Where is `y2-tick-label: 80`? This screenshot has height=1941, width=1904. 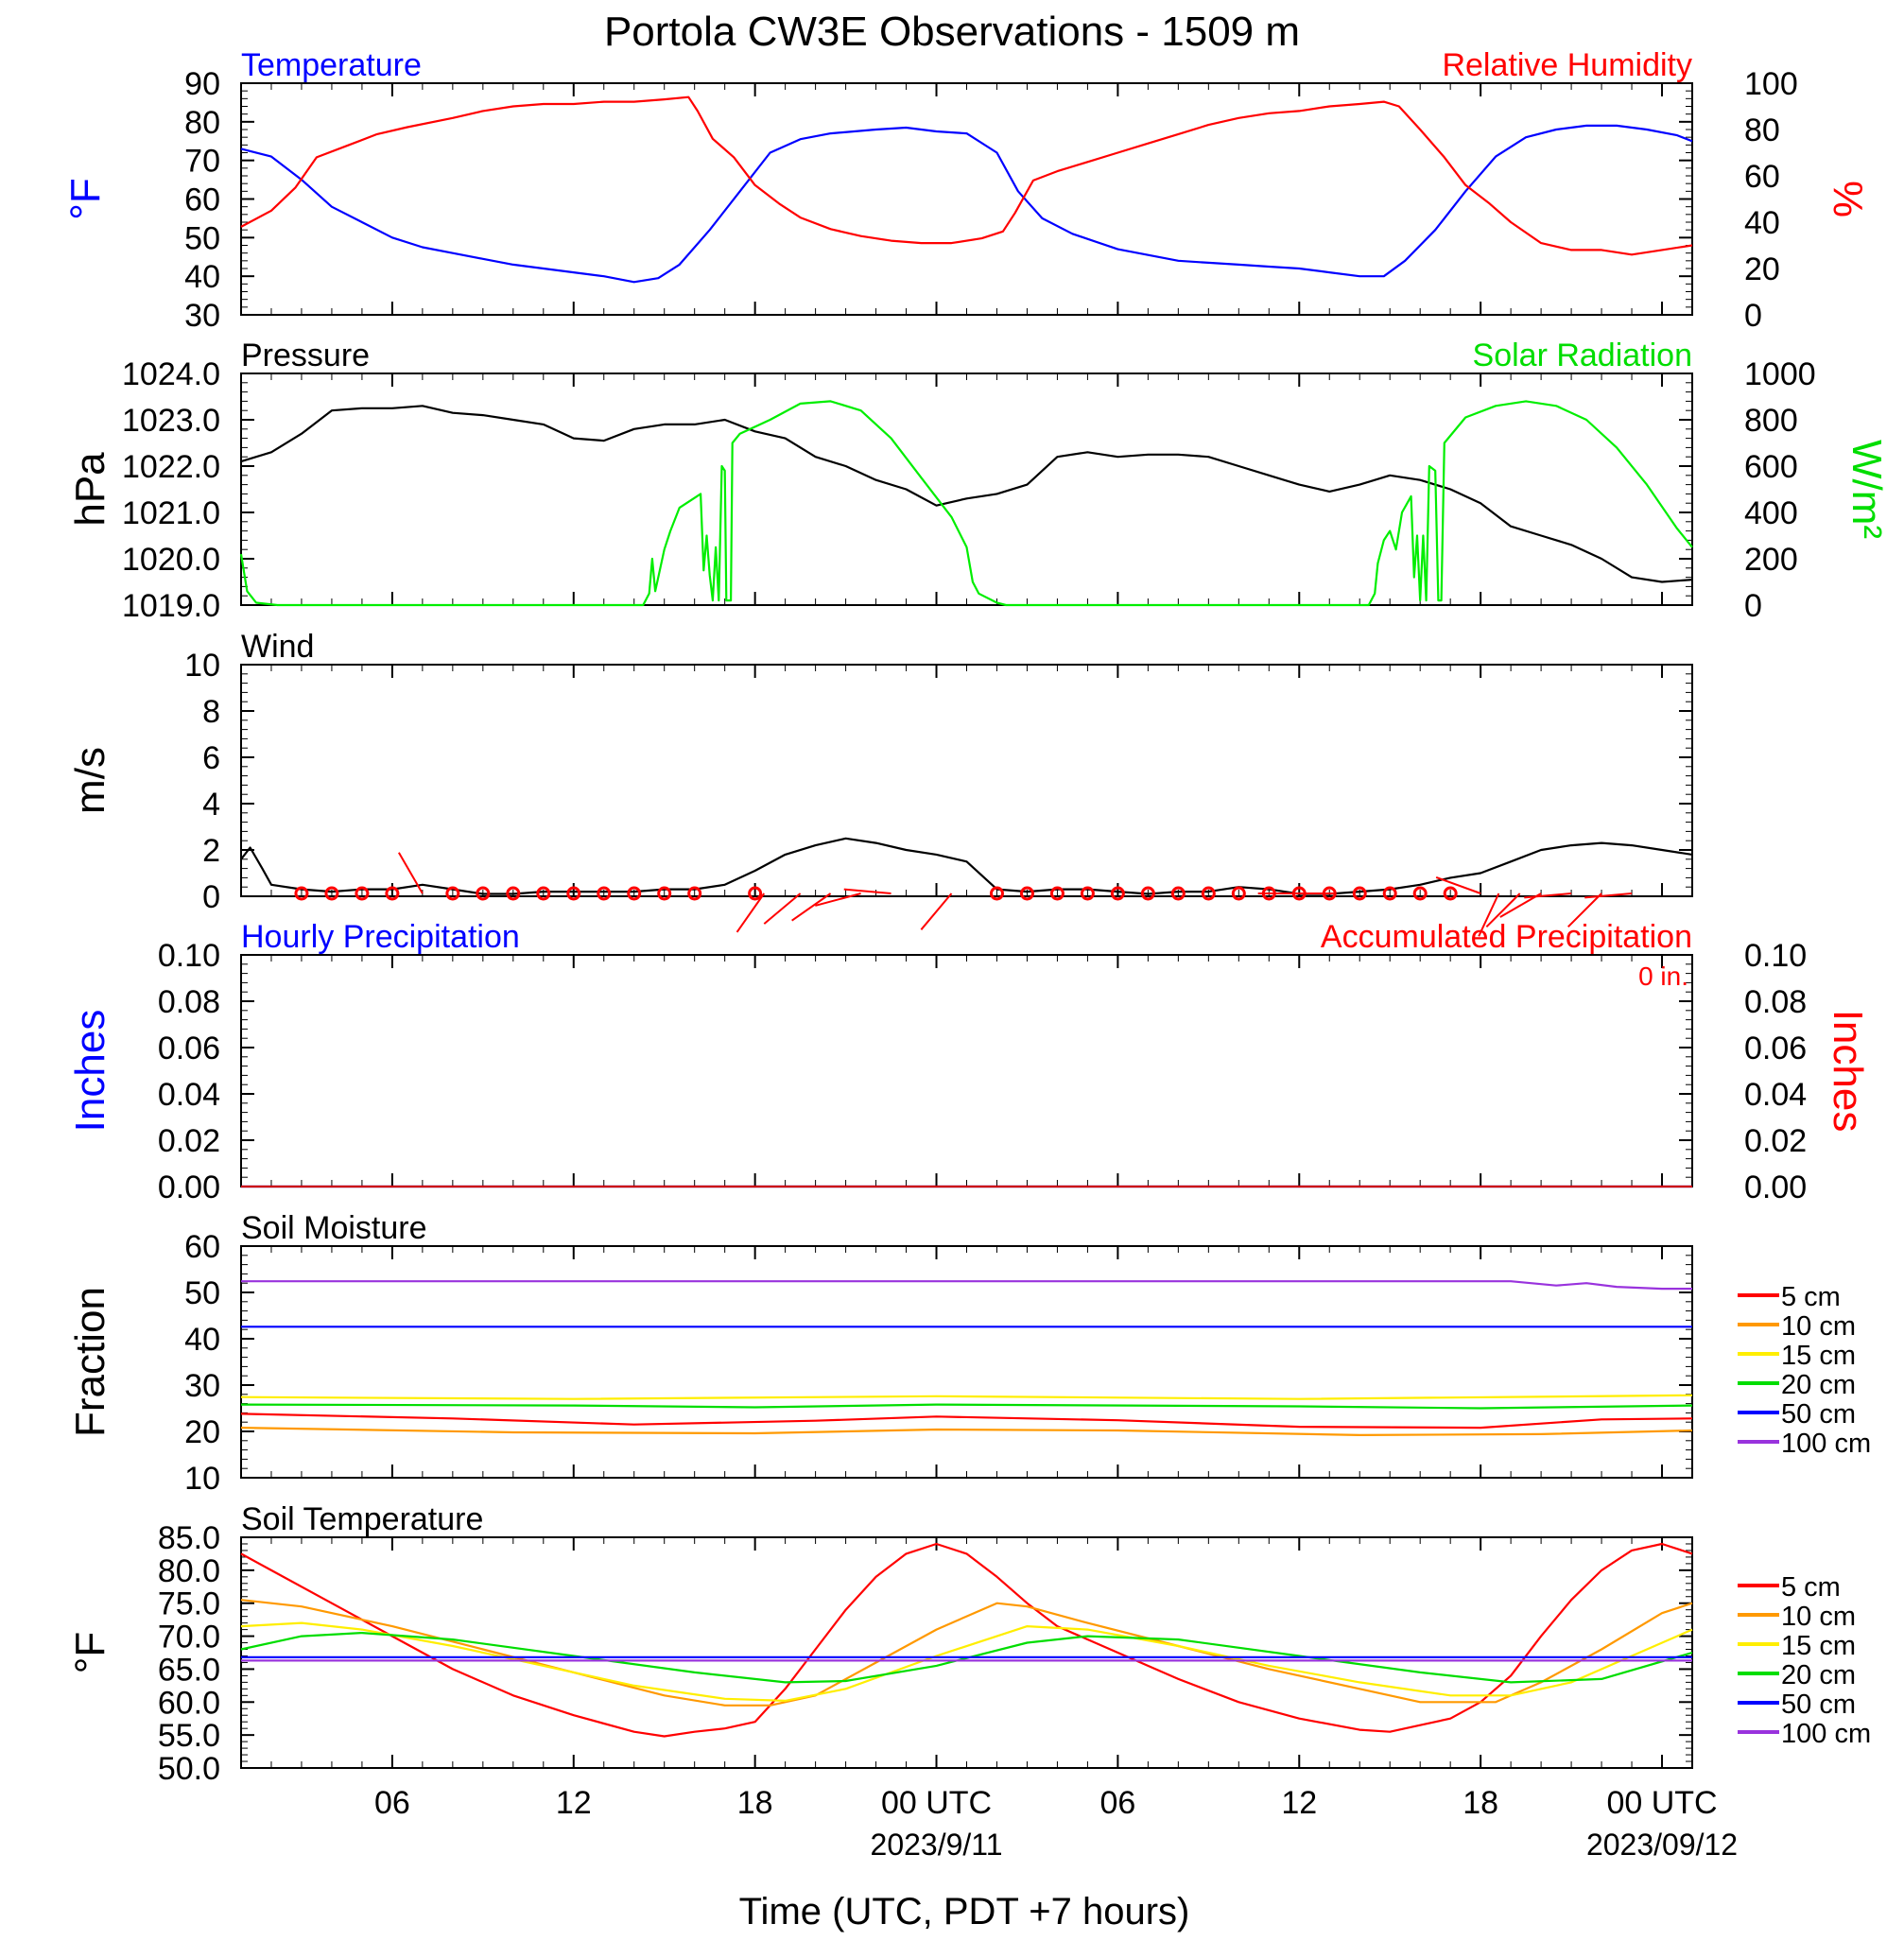 y2-tick-label: 80 is located at coordinates (1762, 131).